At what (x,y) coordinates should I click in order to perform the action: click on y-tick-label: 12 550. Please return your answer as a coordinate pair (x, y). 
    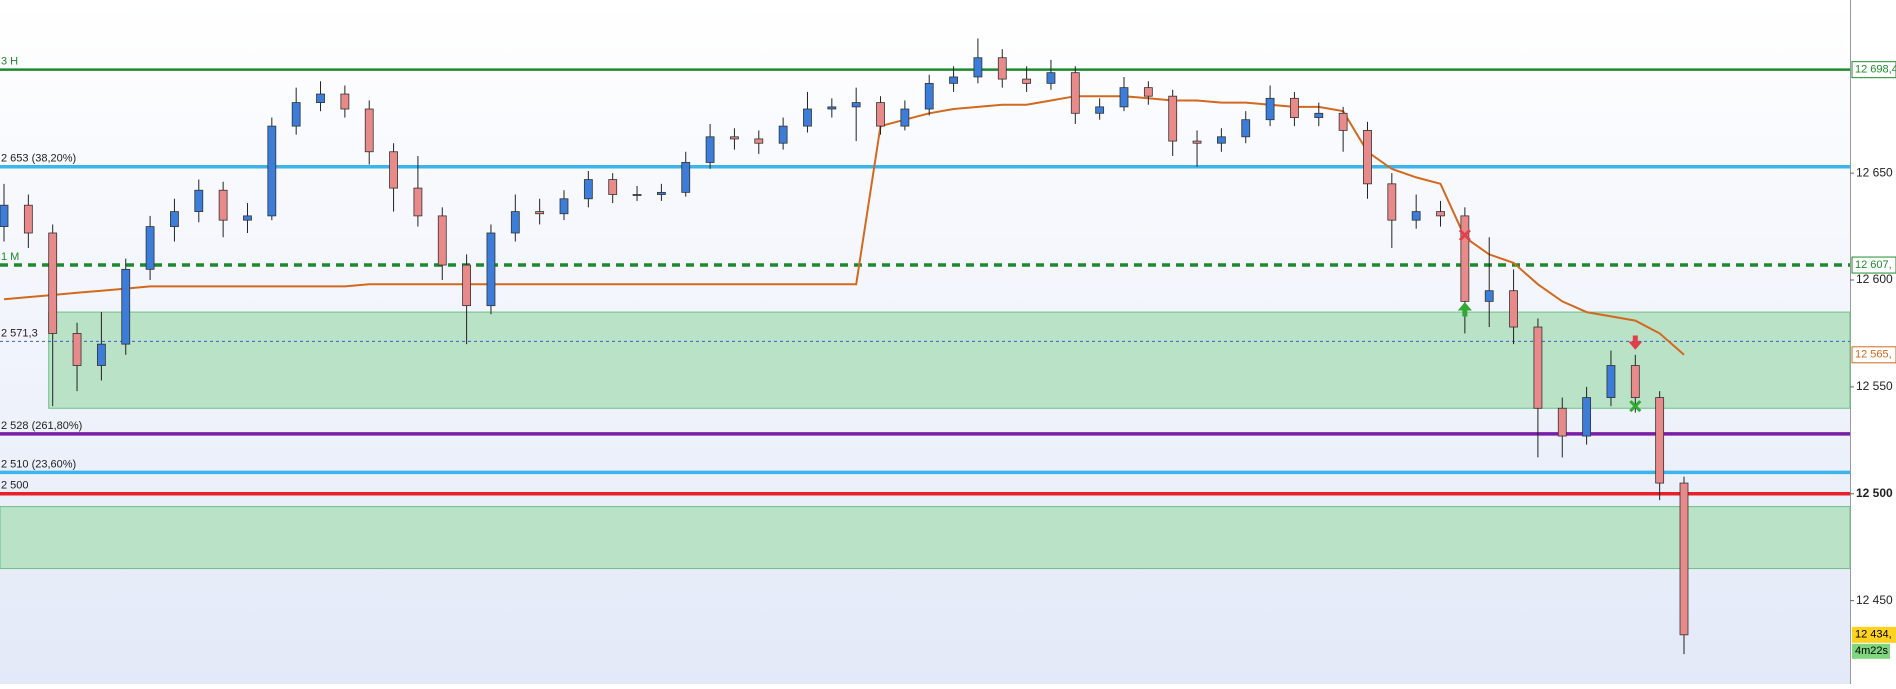
    Looking at the image, I should click on (1874, 386).